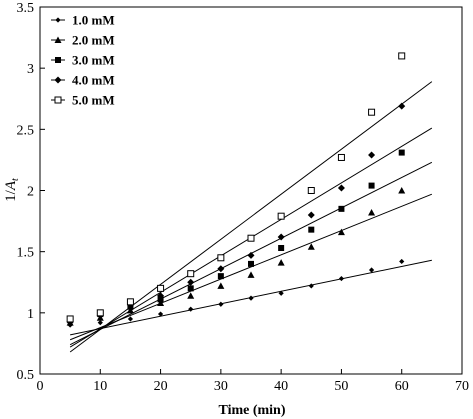 The height and width of the screenshot is (419, 473). What do you see at coordinates (11, 195) in the screenshot?
I see `y-axis-title-main: 1/` at bounding box center [11, 195].